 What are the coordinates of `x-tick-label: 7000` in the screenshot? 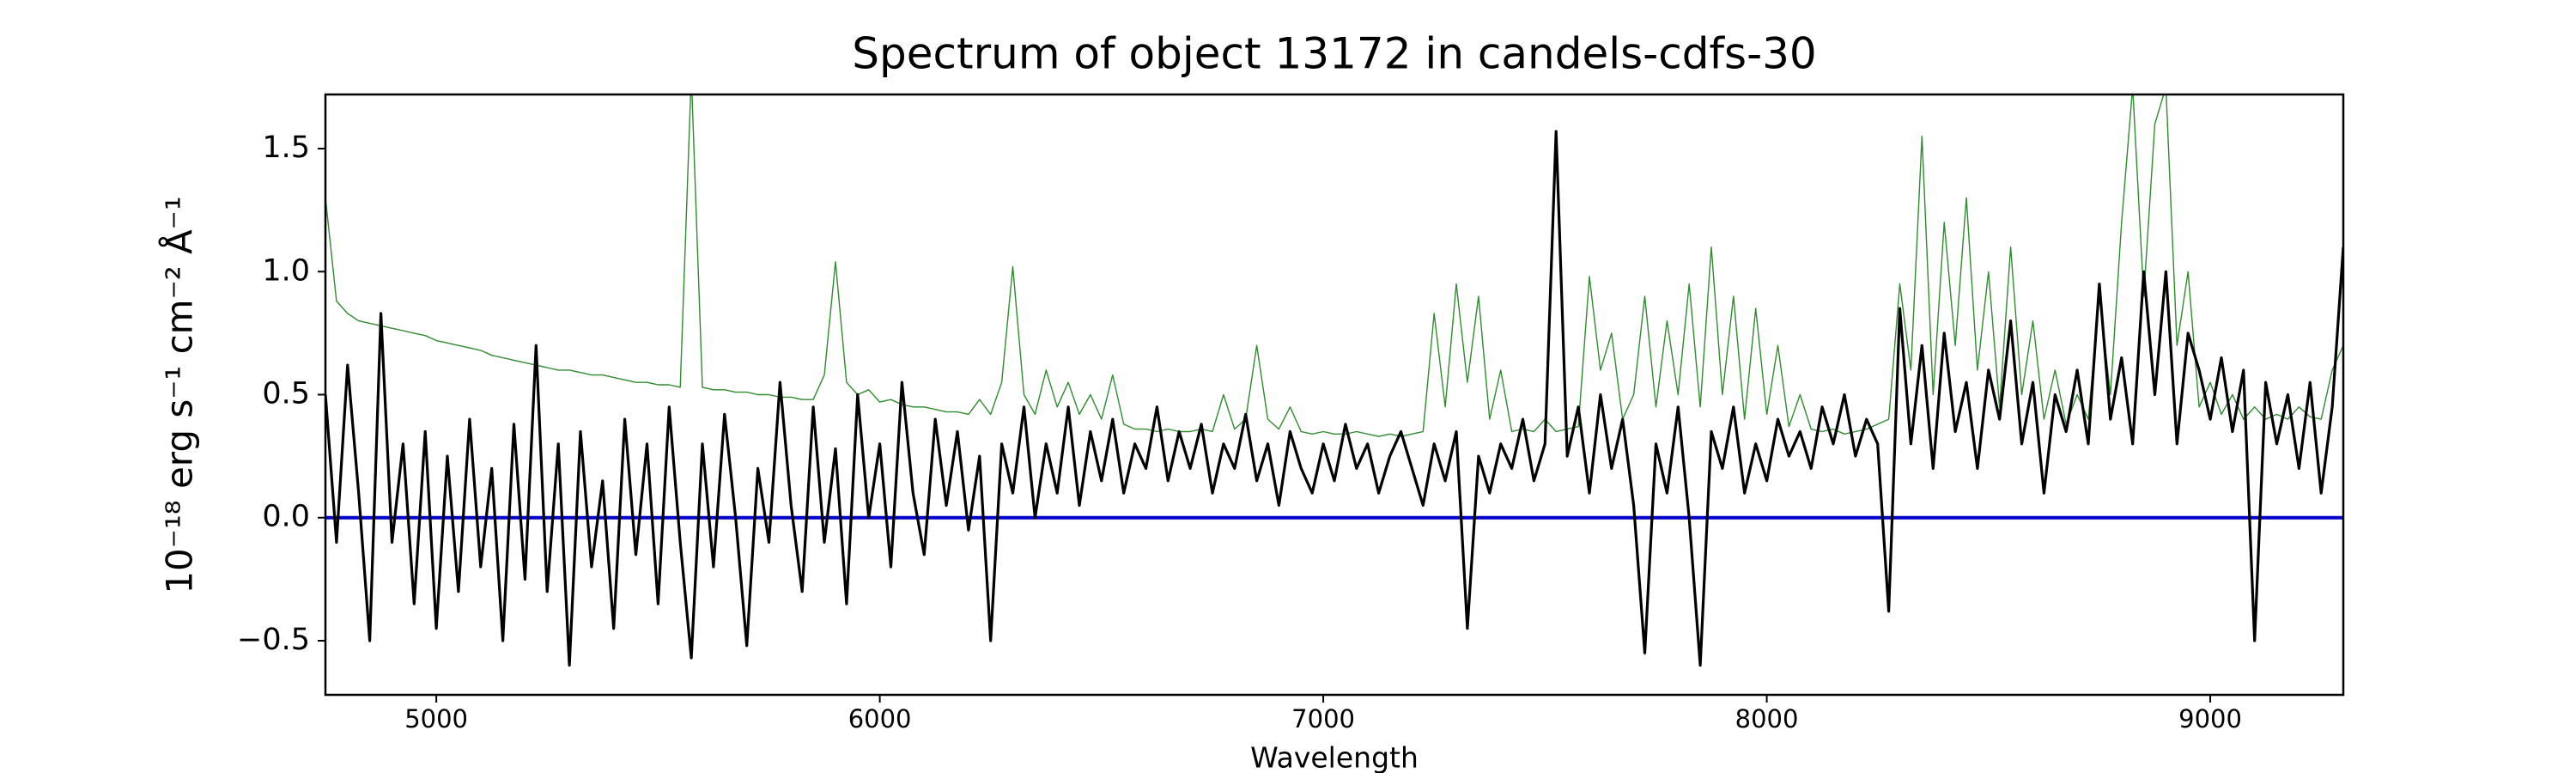 It's located at (1323, 718).